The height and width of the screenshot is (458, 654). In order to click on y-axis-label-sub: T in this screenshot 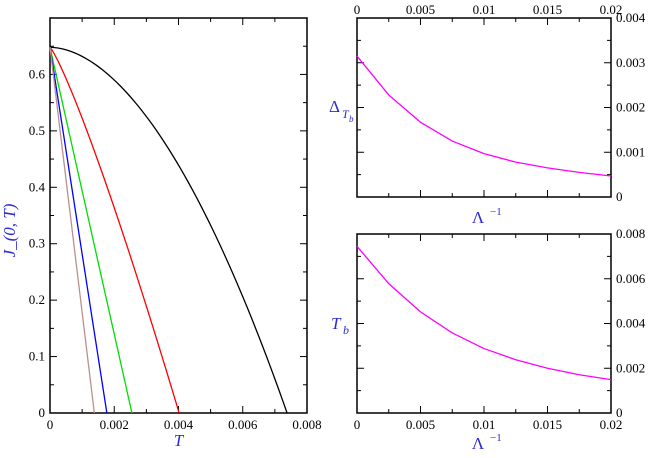, I will do `click(346, 114)`.